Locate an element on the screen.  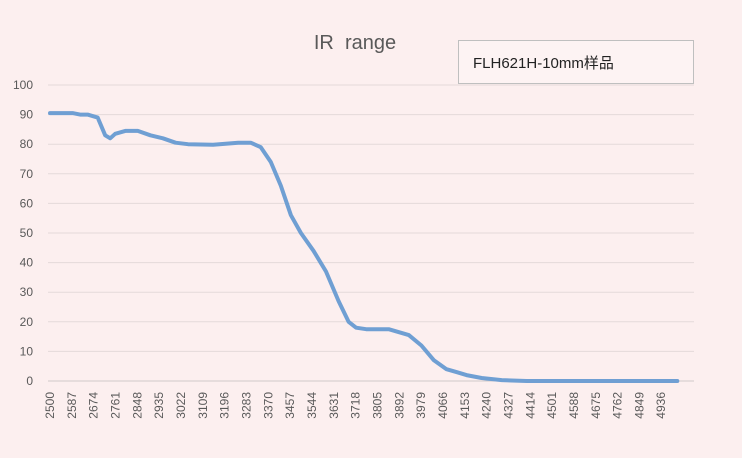
x-tick-label: 3631 is located at coordinates (334, 405).